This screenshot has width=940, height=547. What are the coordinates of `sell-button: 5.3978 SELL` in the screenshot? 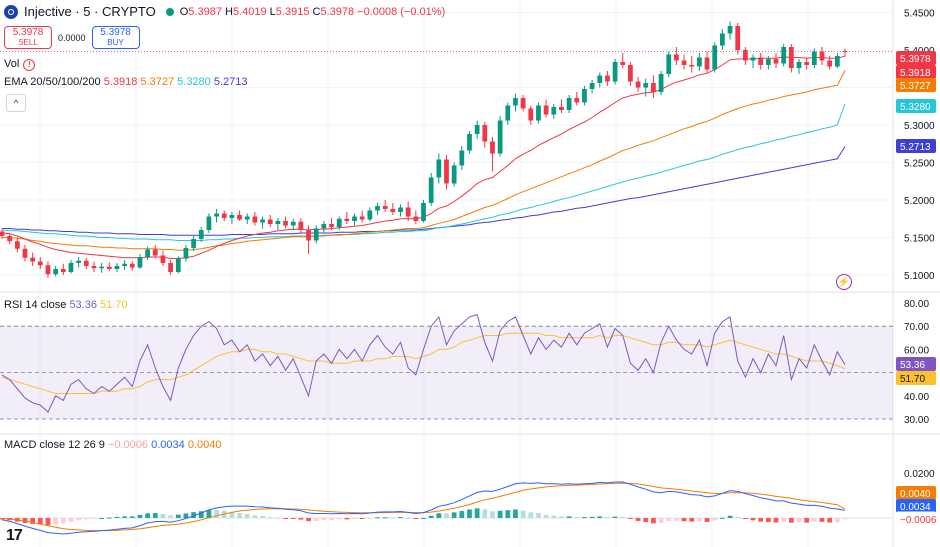 It's located at (28, 37).